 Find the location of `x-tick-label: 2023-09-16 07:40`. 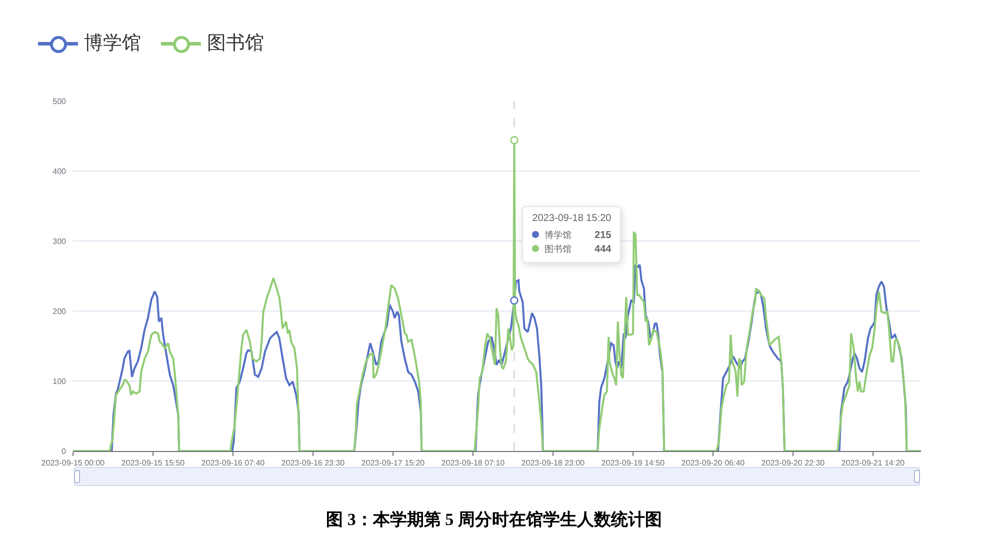

x-tick-label: 2023-09-16 07:40 is located at coordinates (233, 463).